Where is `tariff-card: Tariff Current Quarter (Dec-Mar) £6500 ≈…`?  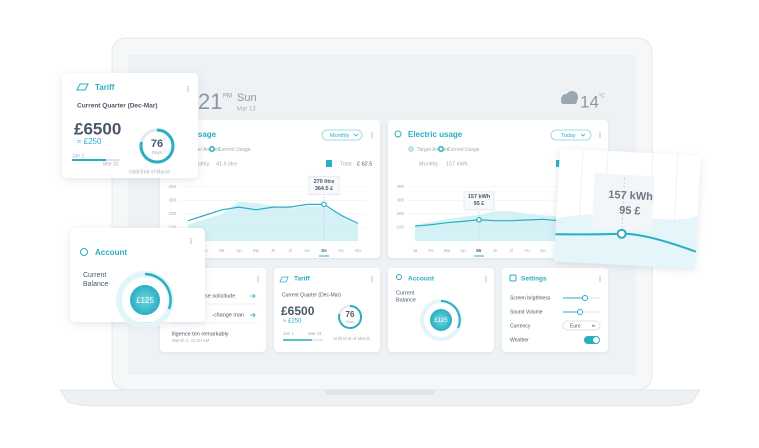
tariff-card: Tariff Current Quarter (Dec-Mar) £6500 ≈… is located at coordinates (327, 310).